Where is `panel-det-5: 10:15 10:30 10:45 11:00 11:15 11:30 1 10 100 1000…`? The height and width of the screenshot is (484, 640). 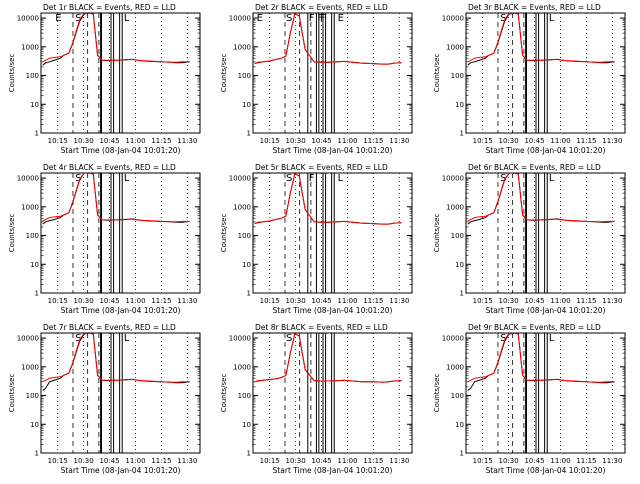
panel-det-5: 10:15 10:30 10:45 11:00 11:15 11:30 1 10 100 1000… is located at coordinates (316, 239).